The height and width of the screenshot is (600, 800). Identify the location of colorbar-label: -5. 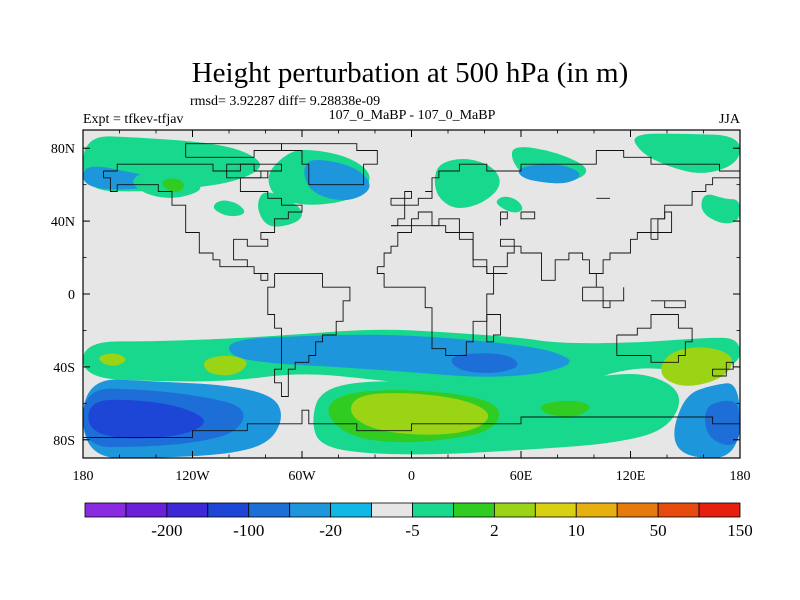
(412, 530).